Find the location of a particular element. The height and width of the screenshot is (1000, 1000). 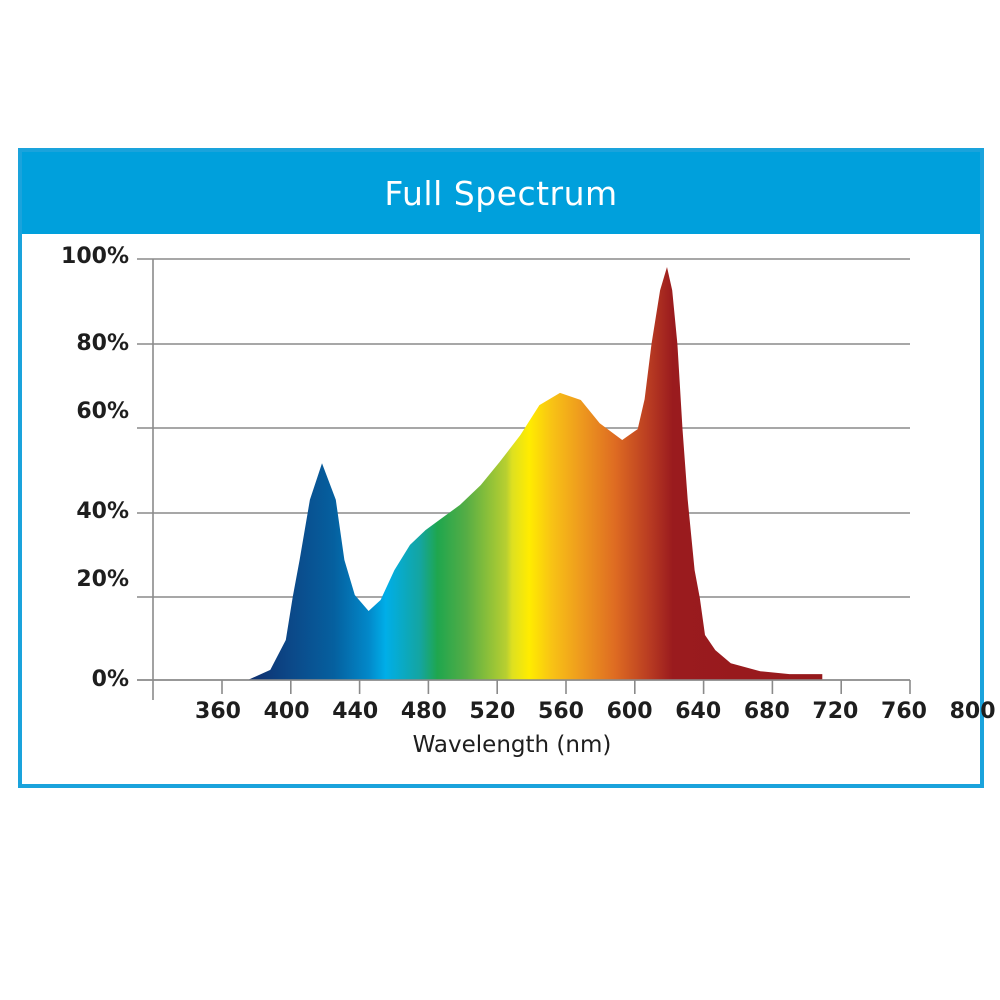

y-tick-label: 0% is located at coordinates (110, 679).